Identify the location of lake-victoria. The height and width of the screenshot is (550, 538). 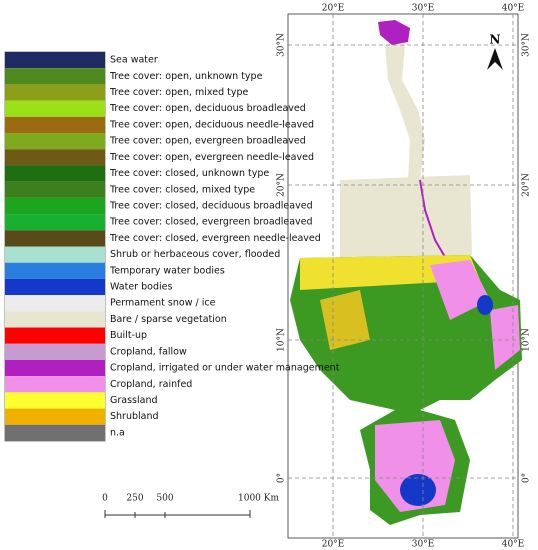
(418, 490).